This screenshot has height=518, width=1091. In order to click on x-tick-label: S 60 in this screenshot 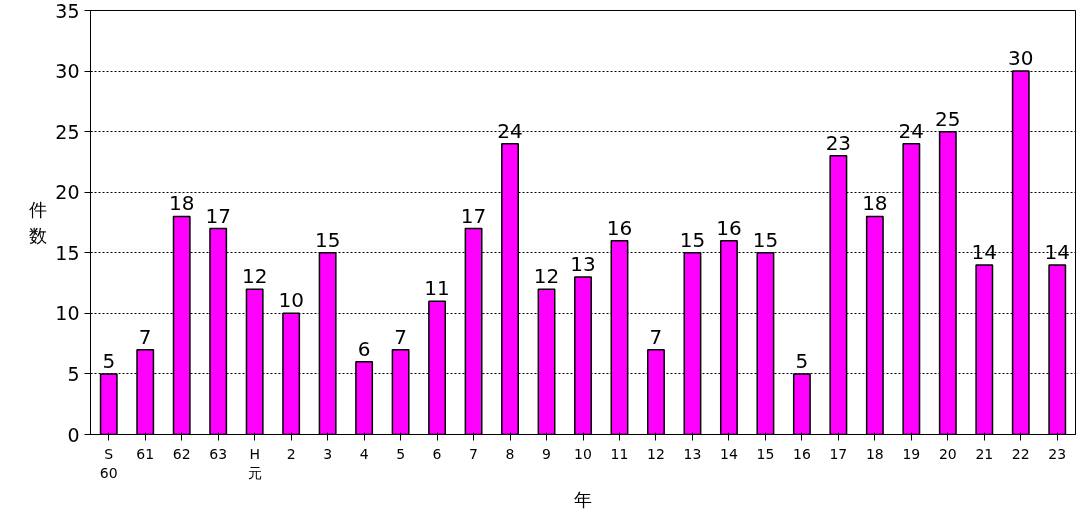, I will do `click(108, 463)`.